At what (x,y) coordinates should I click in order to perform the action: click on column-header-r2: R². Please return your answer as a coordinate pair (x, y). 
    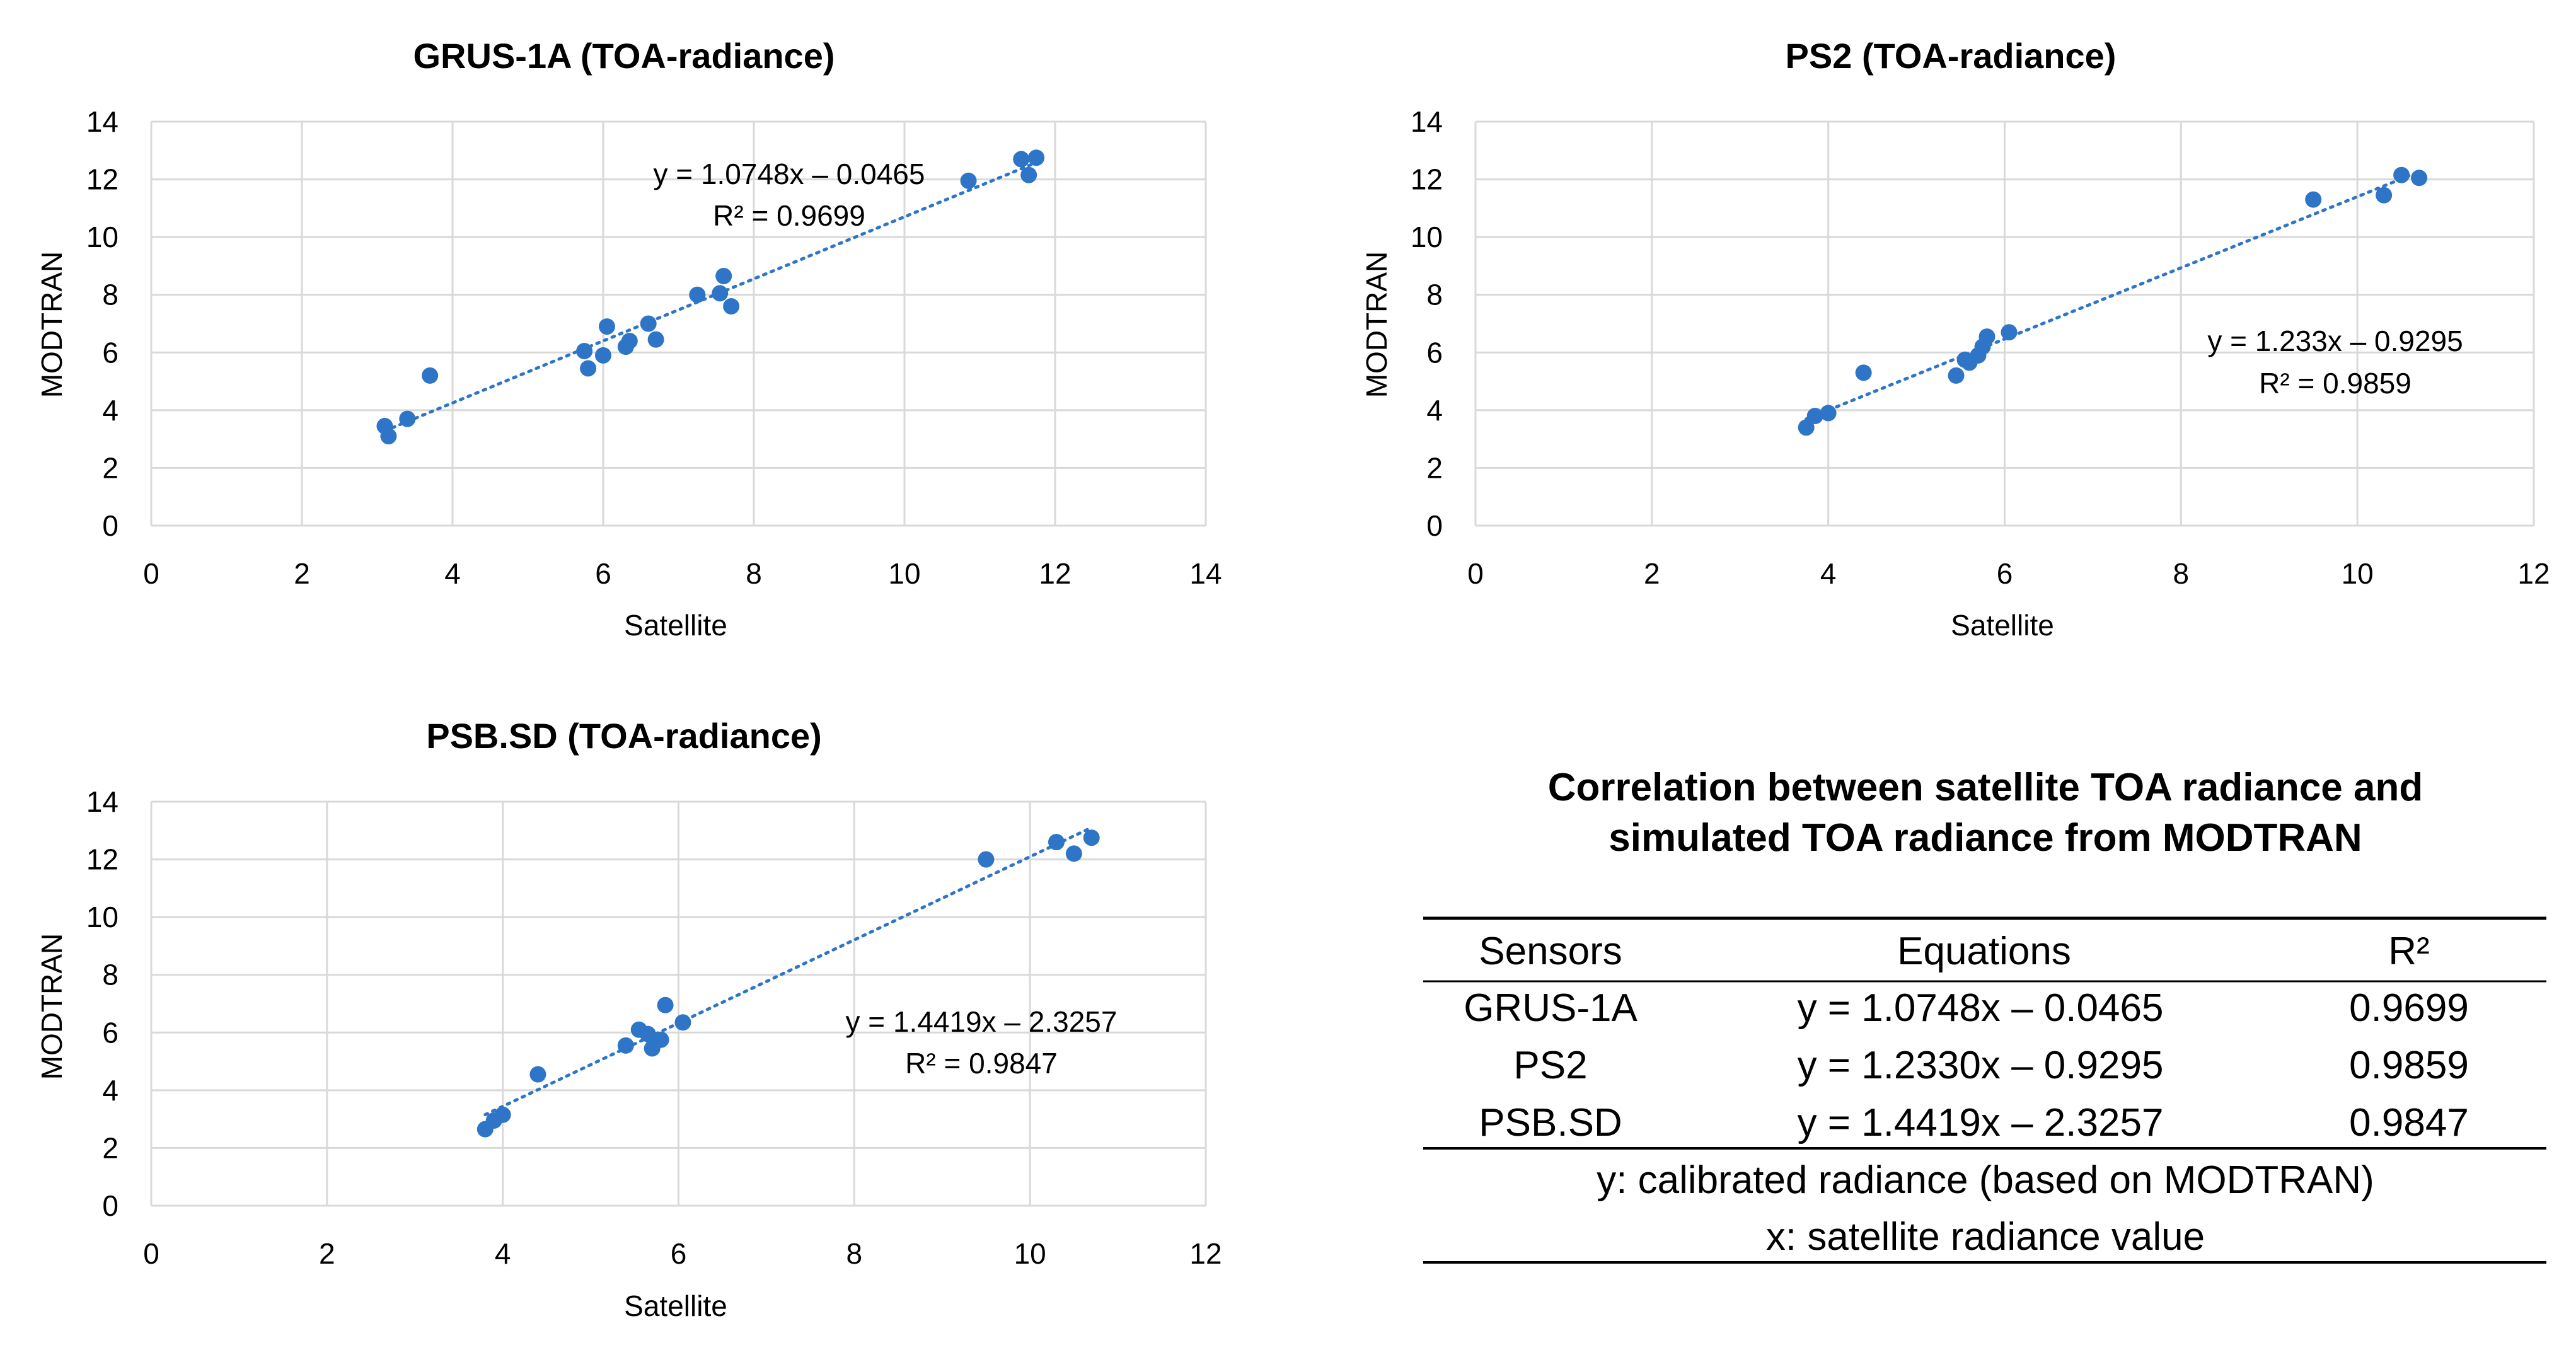
    Looking at the image, I should click on (2408, 951).